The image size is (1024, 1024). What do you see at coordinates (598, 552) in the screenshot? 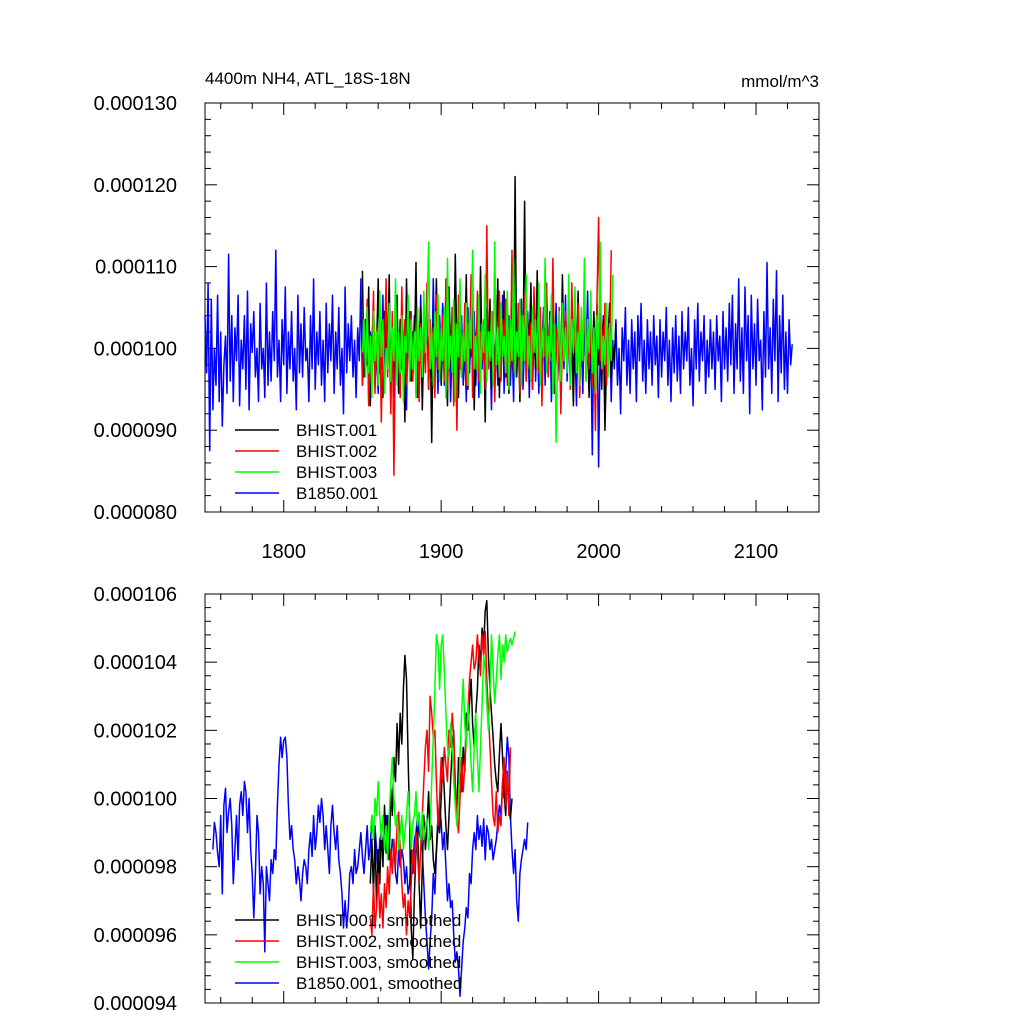
I see `top-x-tick-label: 2000` at bounding box center [598, 552].